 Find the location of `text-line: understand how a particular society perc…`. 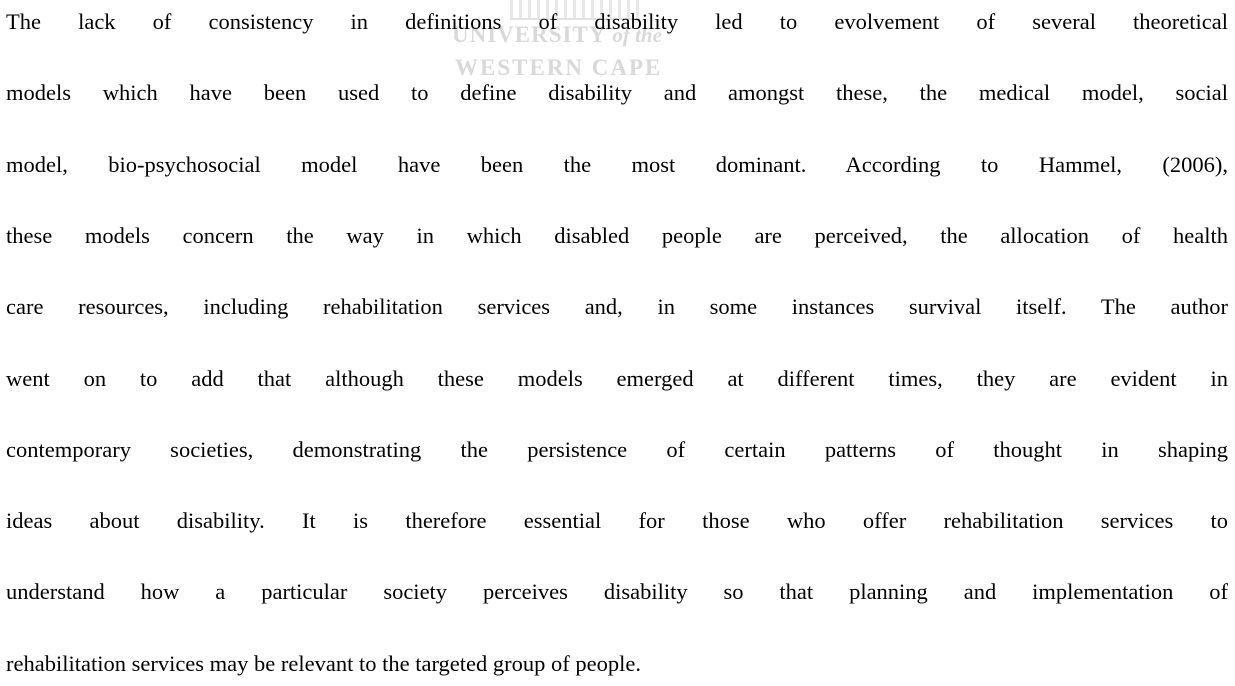

text-line: understand how a particular society perc… is located at coordinates (617, 592).